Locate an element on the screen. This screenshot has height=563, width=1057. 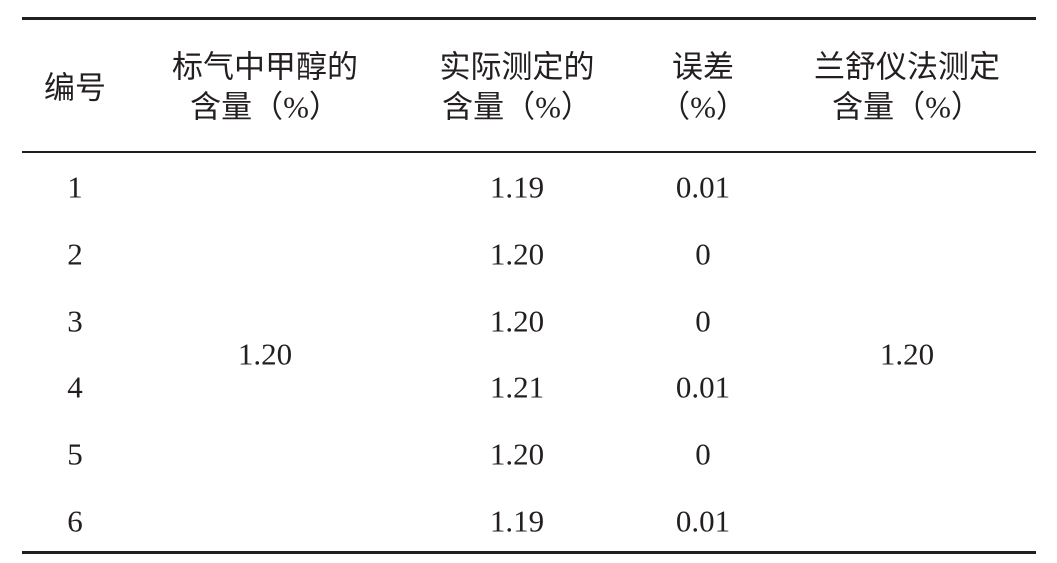
header-cell: 编号 is located at coordinates (75, 88).